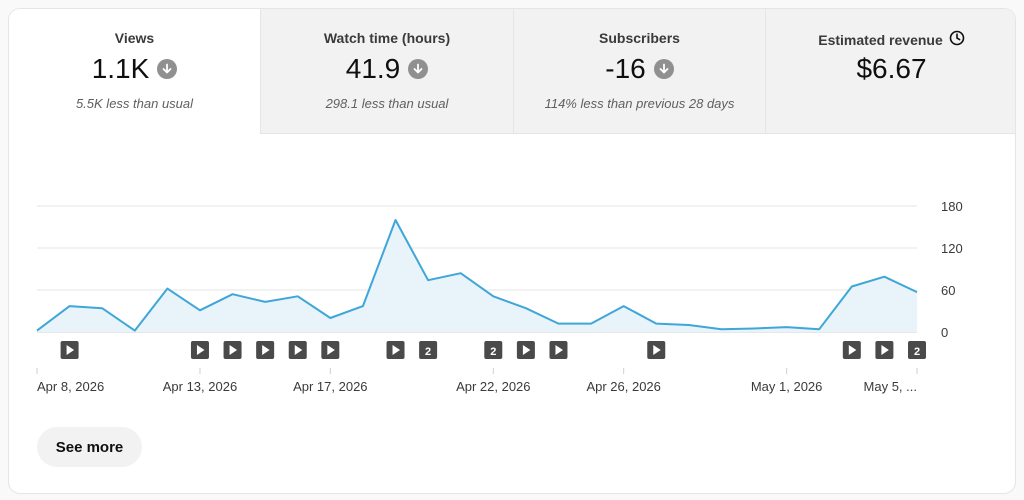 This screenshot has width=1024, height=500. What do you see at coordinates (952, 206) in the screenshot?
I see `y-tick-label: 180` at bounding box center [952, 206].